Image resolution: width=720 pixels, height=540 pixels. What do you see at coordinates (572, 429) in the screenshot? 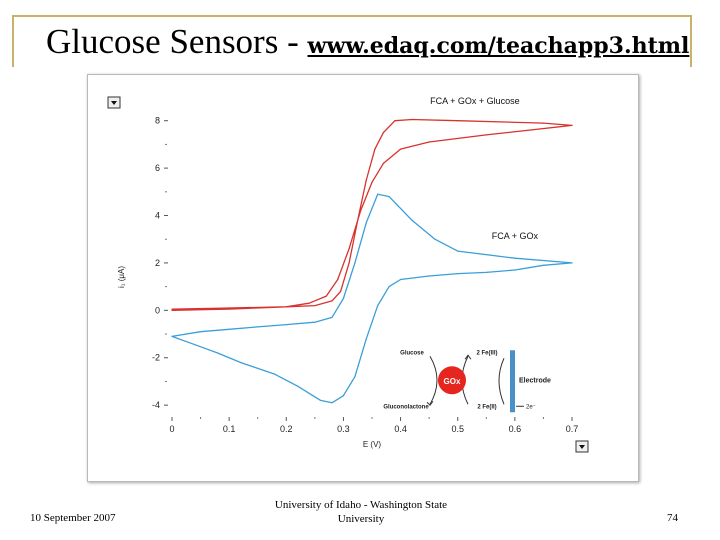
I see `x-tick-label: 0.7` at bounding box center [572, 429].